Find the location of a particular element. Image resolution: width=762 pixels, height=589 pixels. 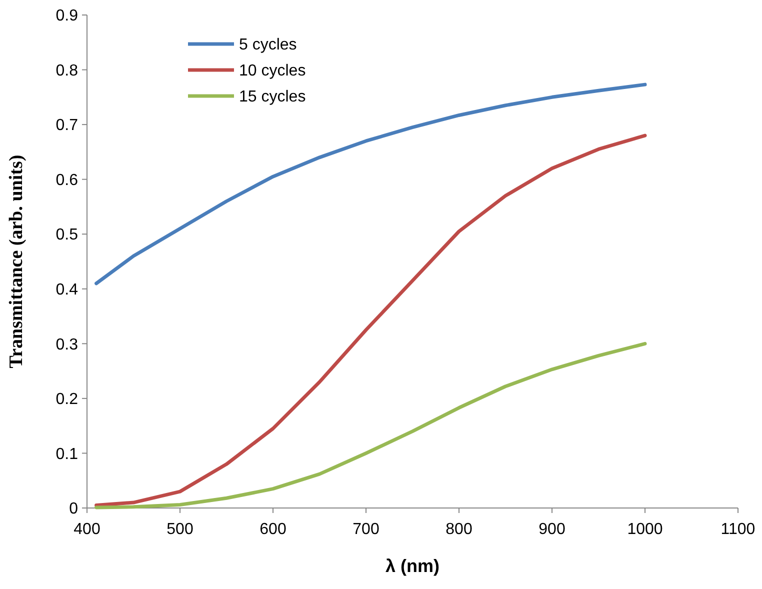

y-tick-label: 0.6 is located at coordinates (67, 180).